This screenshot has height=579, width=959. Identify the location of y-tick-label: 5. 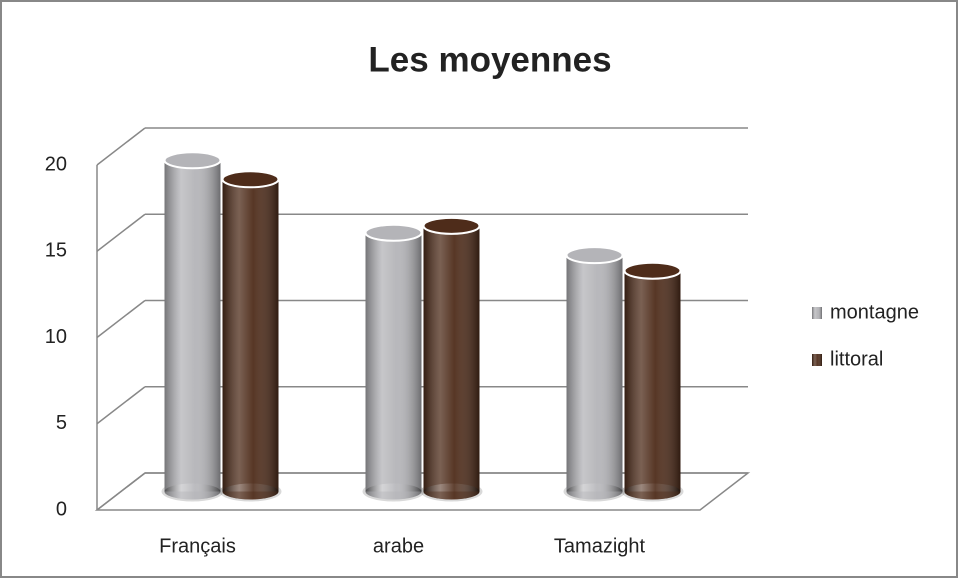
(61, 423).